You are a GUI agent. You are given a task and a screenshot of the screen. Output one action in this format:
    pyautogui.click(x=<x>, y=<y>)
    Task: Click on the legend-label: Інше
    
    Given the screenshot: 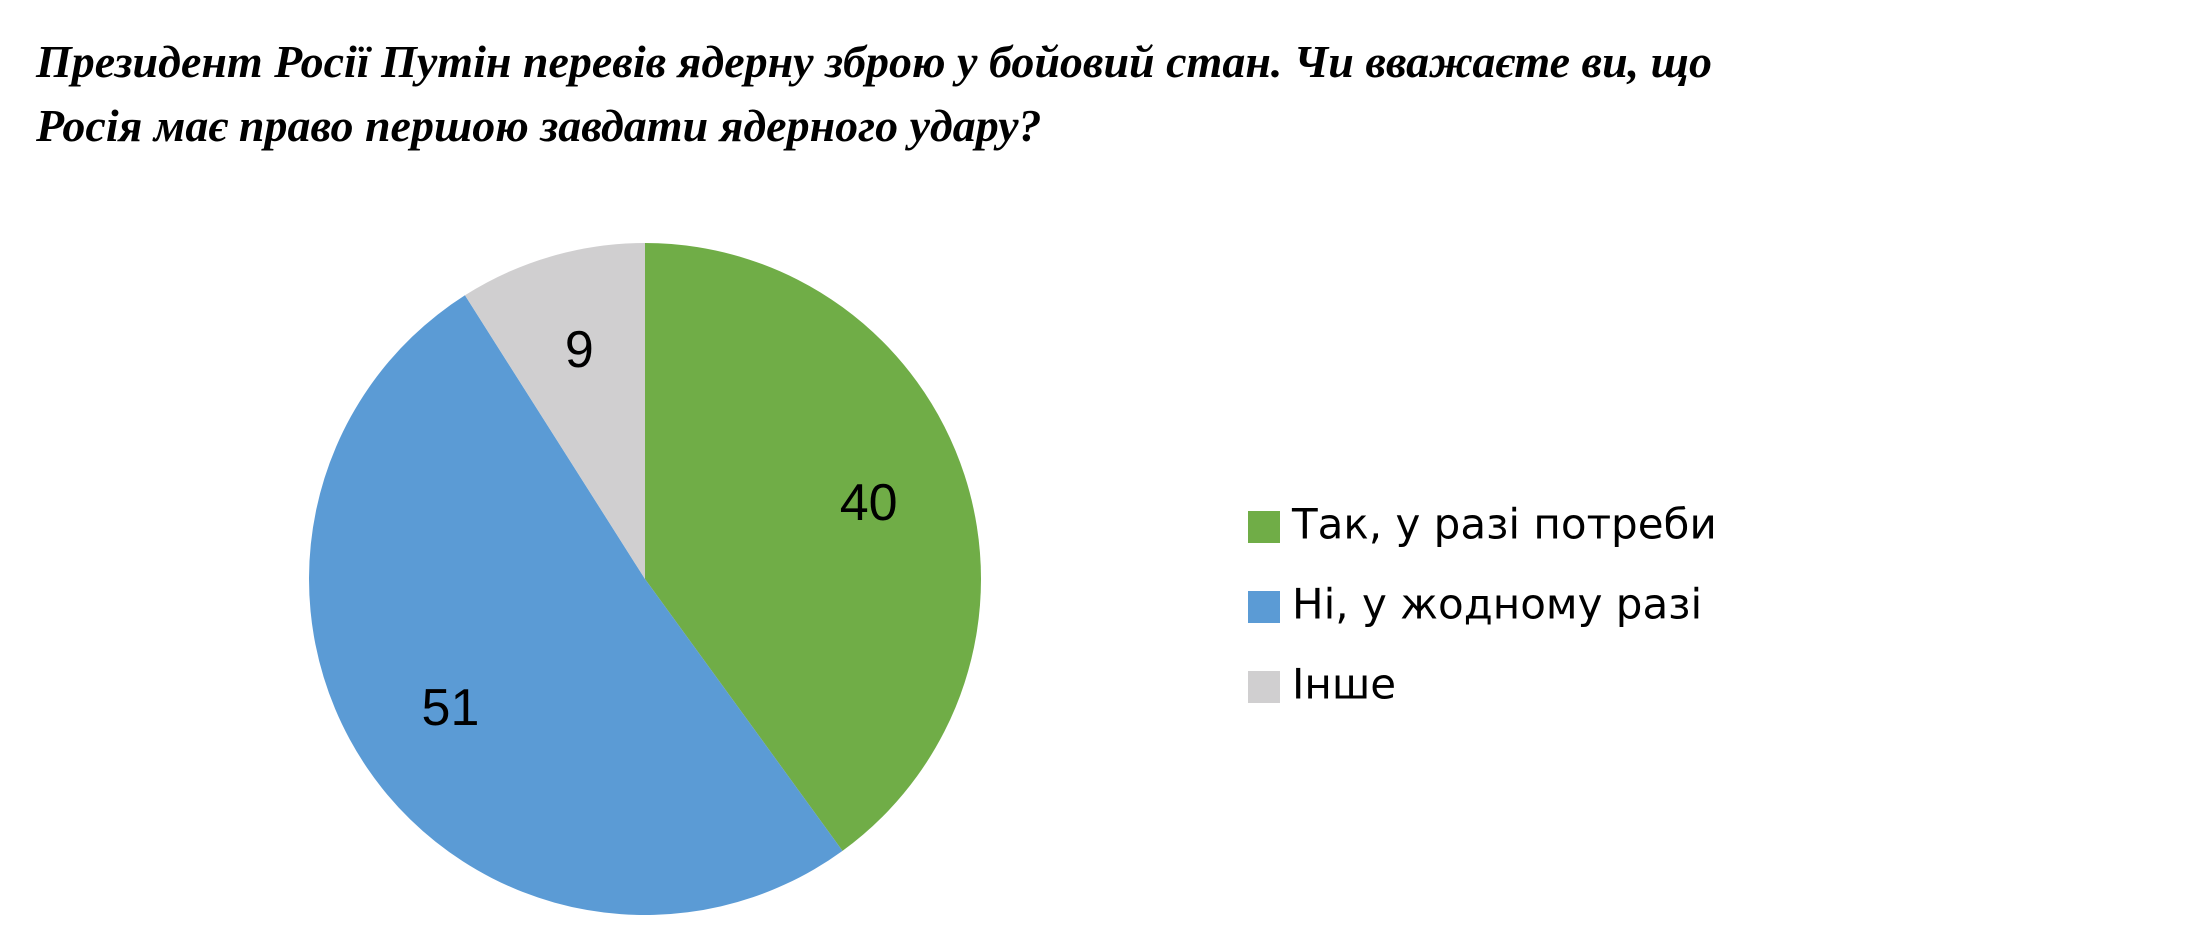 What is the action you would take?
    pyautogui.click(x=1344, y=684)
    